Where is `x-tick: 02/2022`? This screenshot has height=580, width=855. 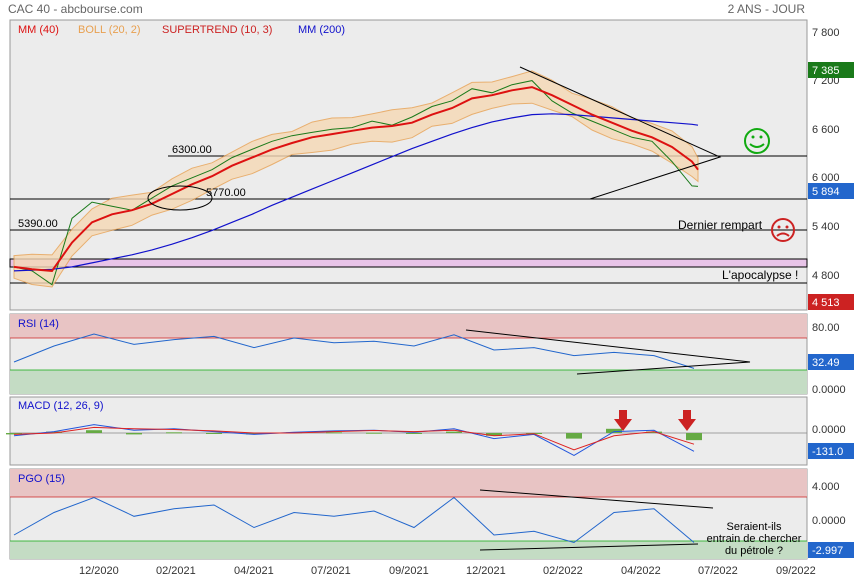 x-tick: 02/2022 is located at coordinates (563, 571).